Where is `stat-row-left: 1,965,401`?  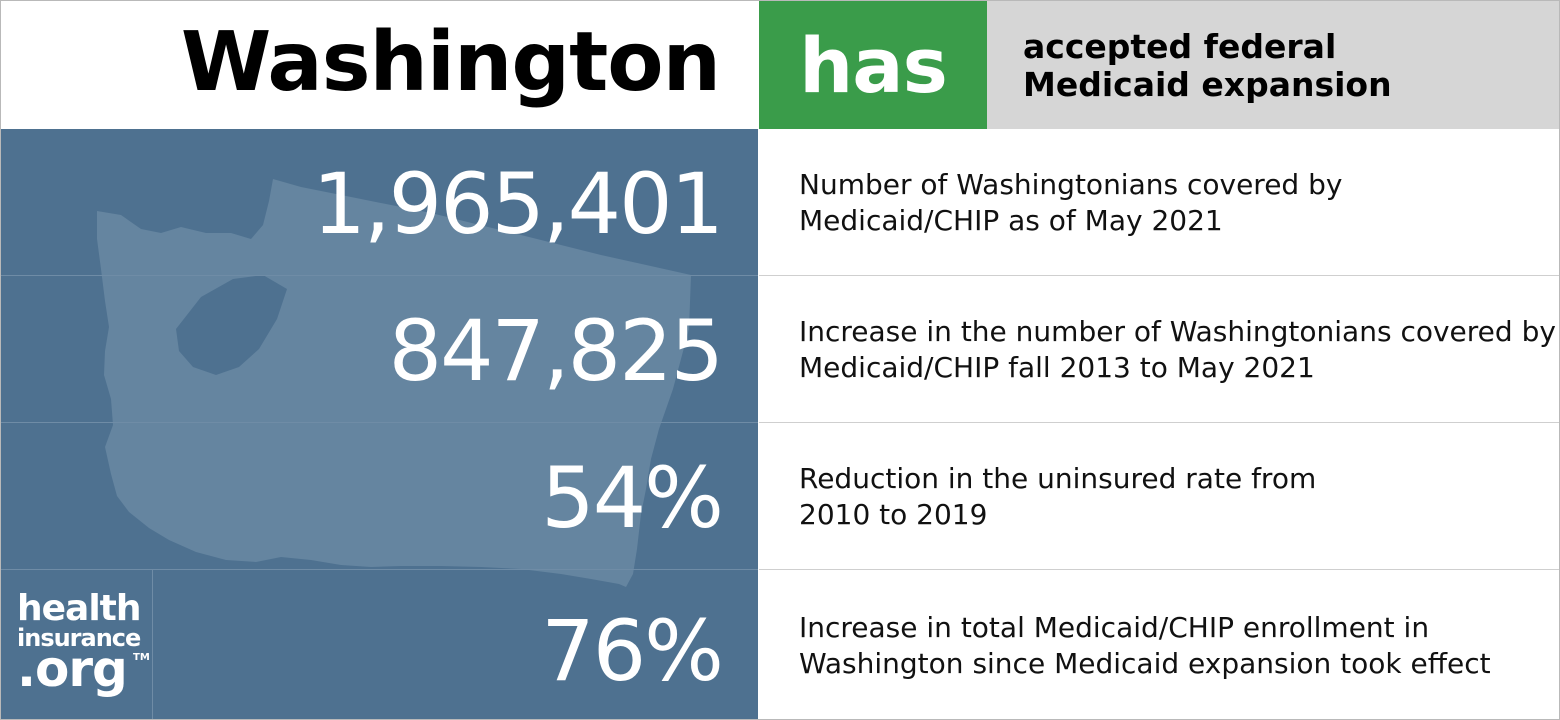 stat-row-left: 1,965,401 is located at coordinates (379, 202).